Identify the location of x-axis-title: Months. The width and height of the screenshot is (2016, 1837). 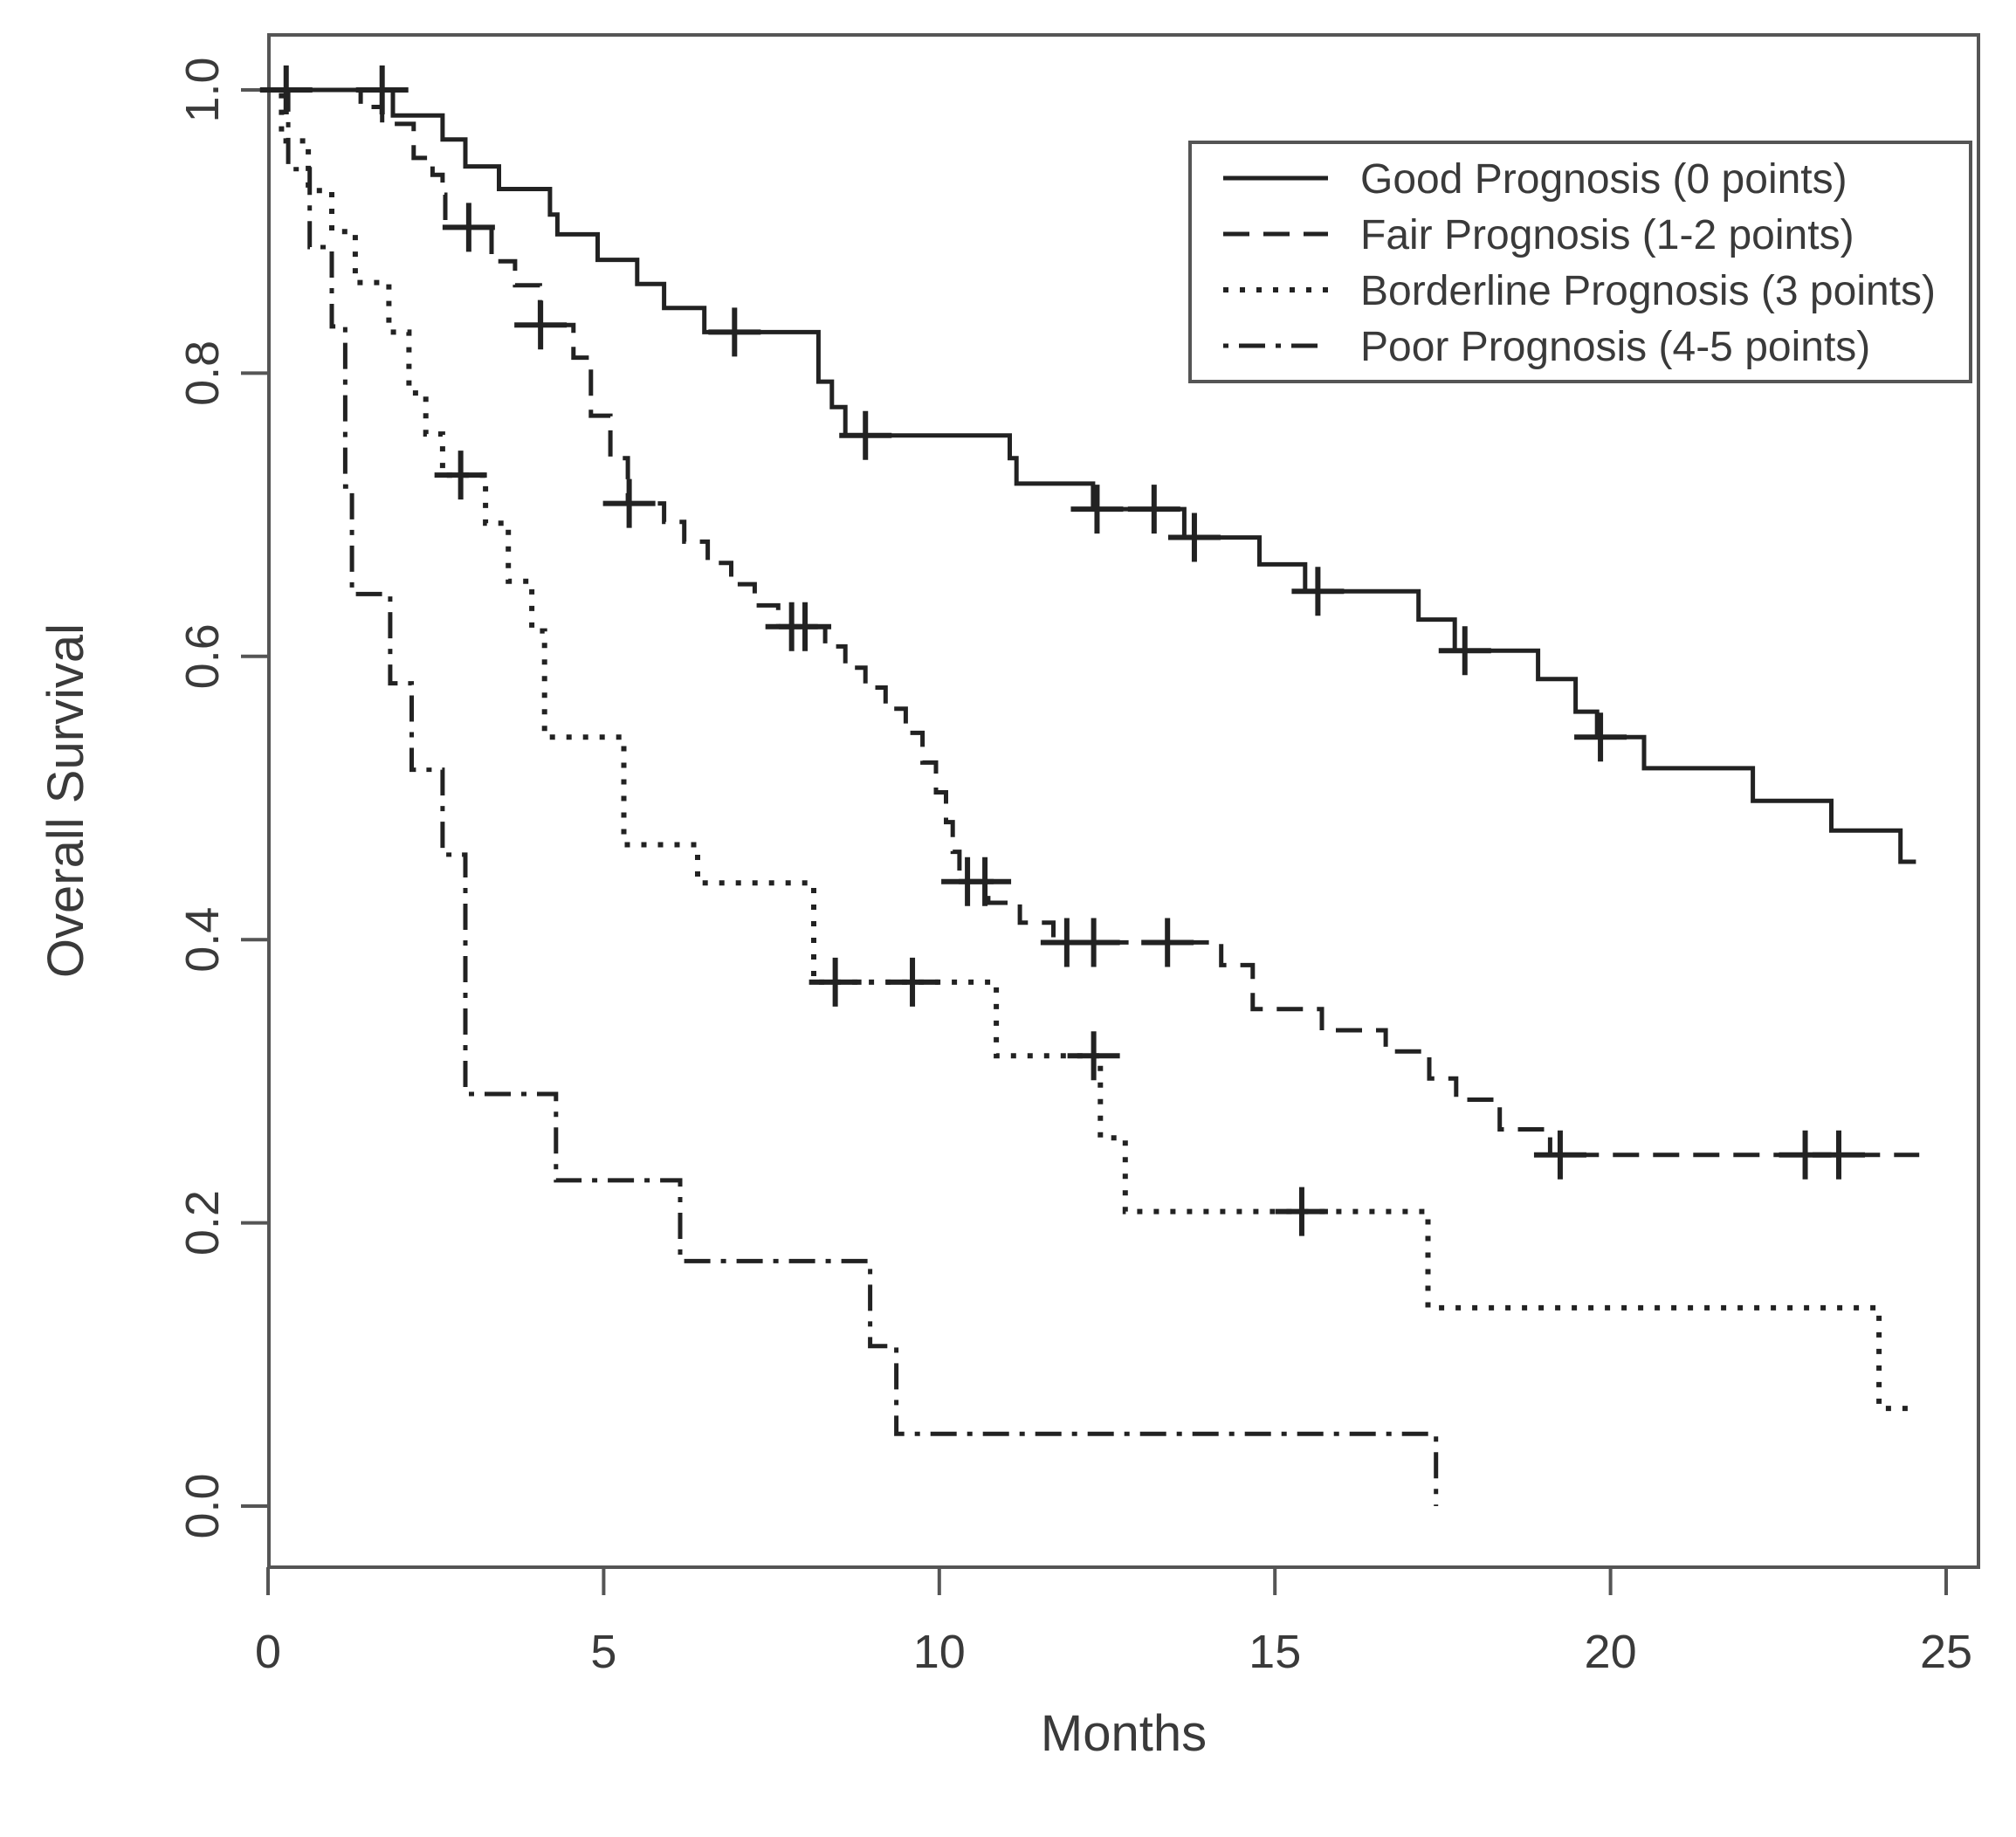
(1124, 1733).